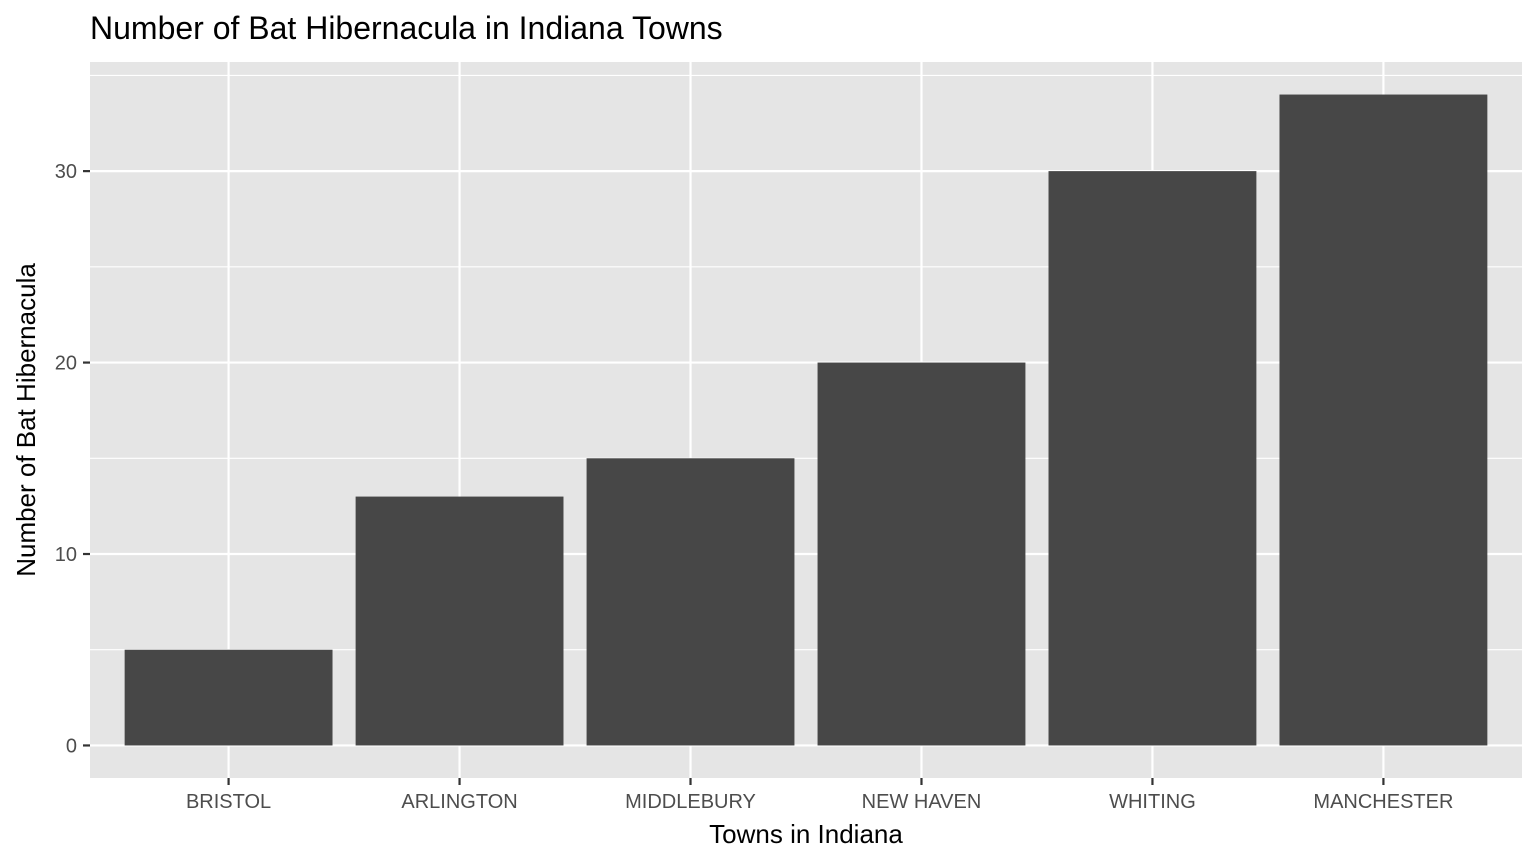  Describe the element at coordinates (1383, 802) in the screenshot. I see `x-tick-label: MANCHESTER` at that location.